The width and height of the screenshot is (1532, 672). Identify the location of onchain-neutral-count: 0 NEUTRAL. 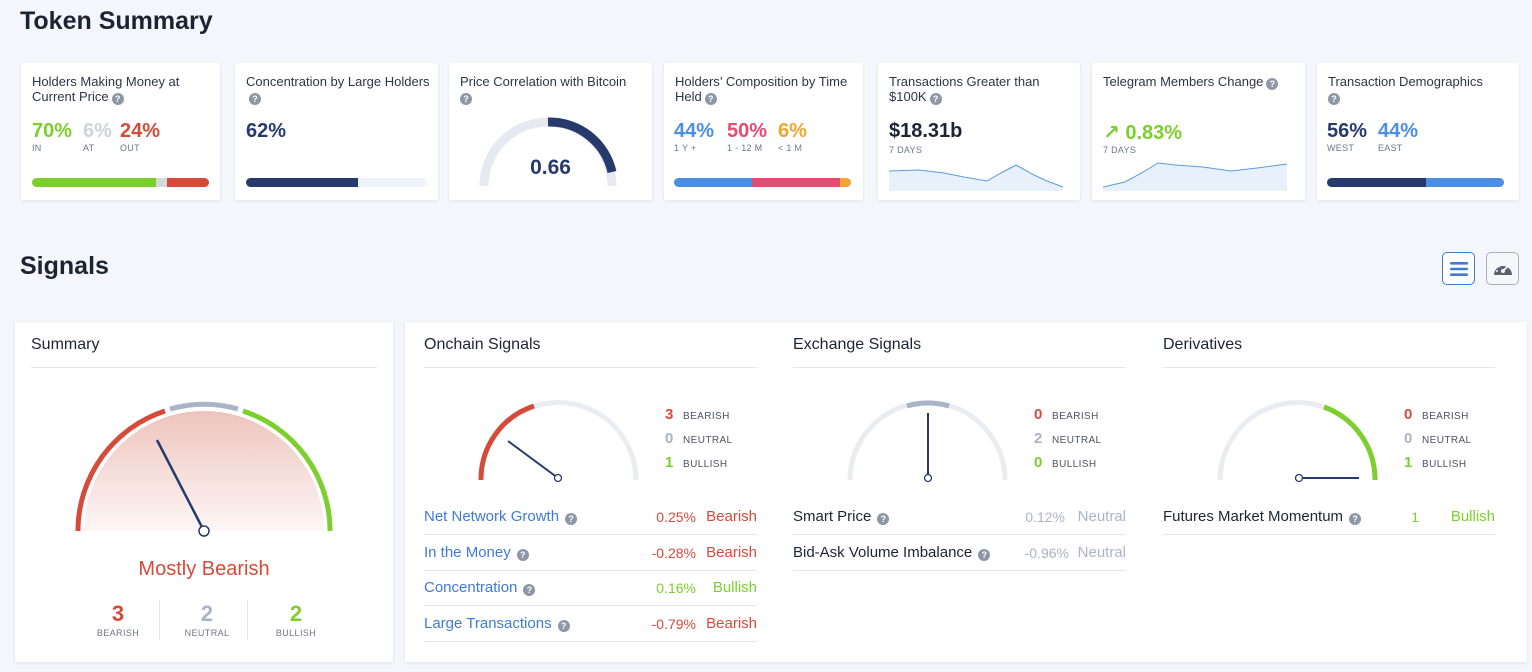
(699, 438).